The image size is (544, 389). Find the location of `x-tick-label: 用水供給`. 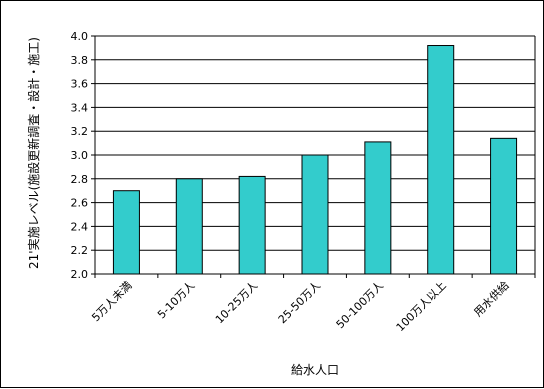

x-tick-label: 用水供給 is located at coordinates (491, 298).